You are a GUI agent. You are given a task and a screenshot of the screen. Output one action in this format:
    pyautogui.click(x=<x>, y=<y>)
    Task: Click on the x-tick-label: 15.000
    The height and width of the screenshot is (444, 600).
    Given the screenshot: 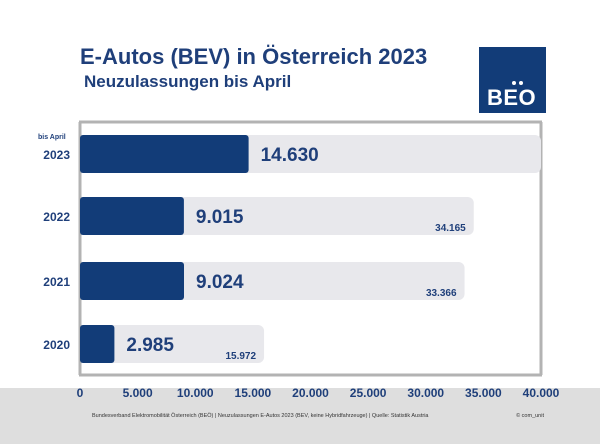 What is the action you would take?
    pyautogui.click(x=253, y=393)
    